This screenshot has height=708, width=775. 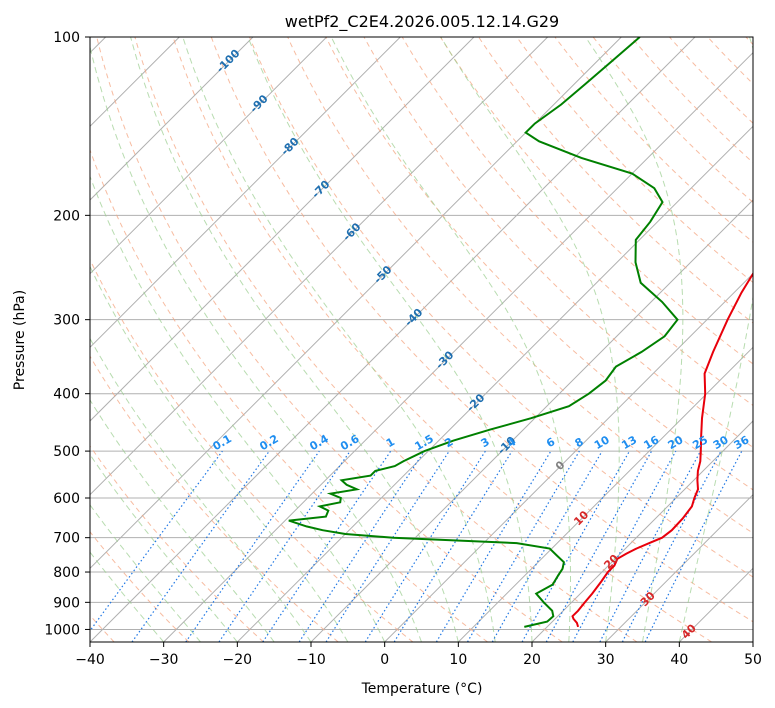 I want to click on temperature-profile-line, so click(x=662, y=449).